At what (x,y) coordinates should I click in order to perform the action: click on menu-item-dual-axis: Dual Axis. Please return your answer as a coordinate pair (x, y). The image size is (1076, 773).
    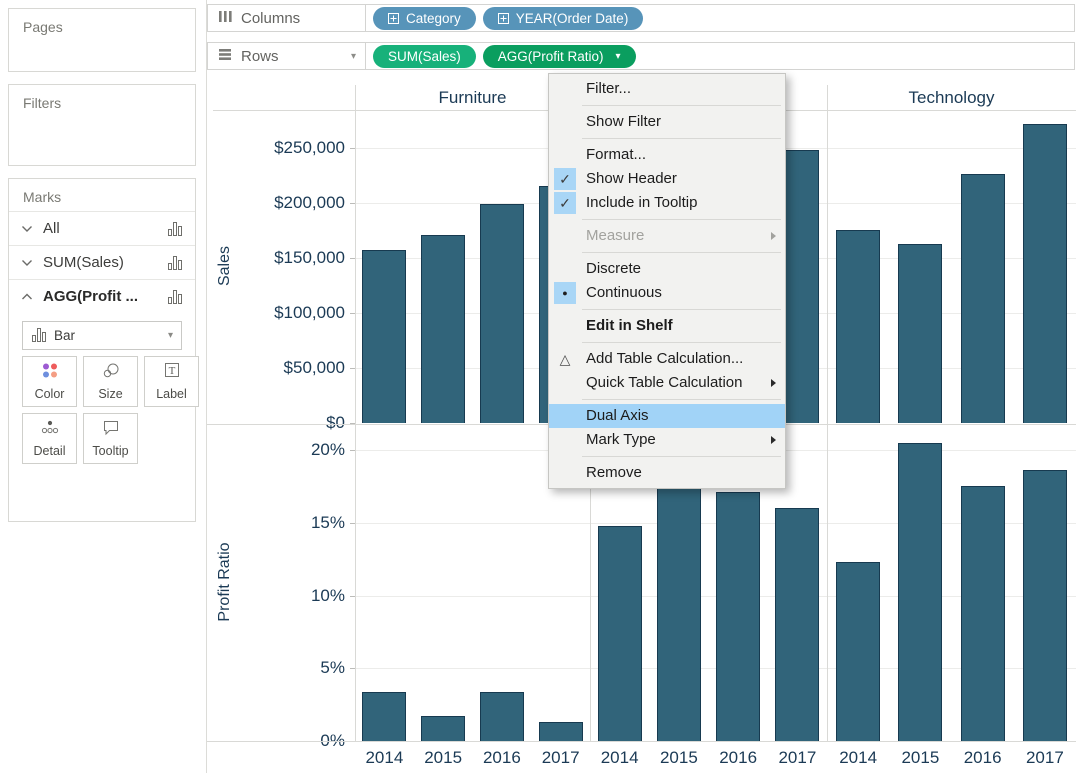
    Looking at the image, I should click on (667, 416).